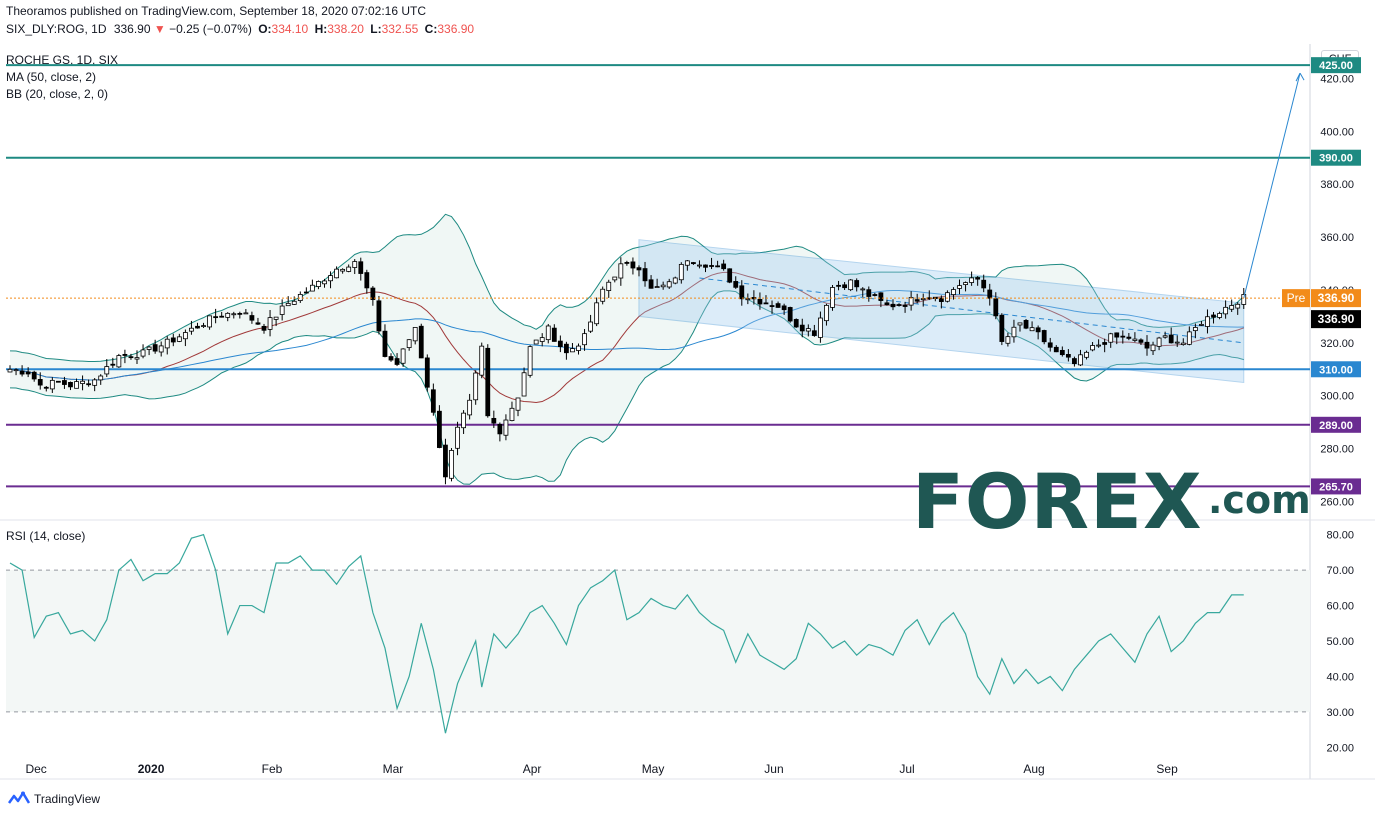 Image resolution: width=1375 pixels, height=819 pixels. What do you see at coordinates (653, 769) in the screenshot?
I see `time-tick-5: May` at bounding box center [653, 769].